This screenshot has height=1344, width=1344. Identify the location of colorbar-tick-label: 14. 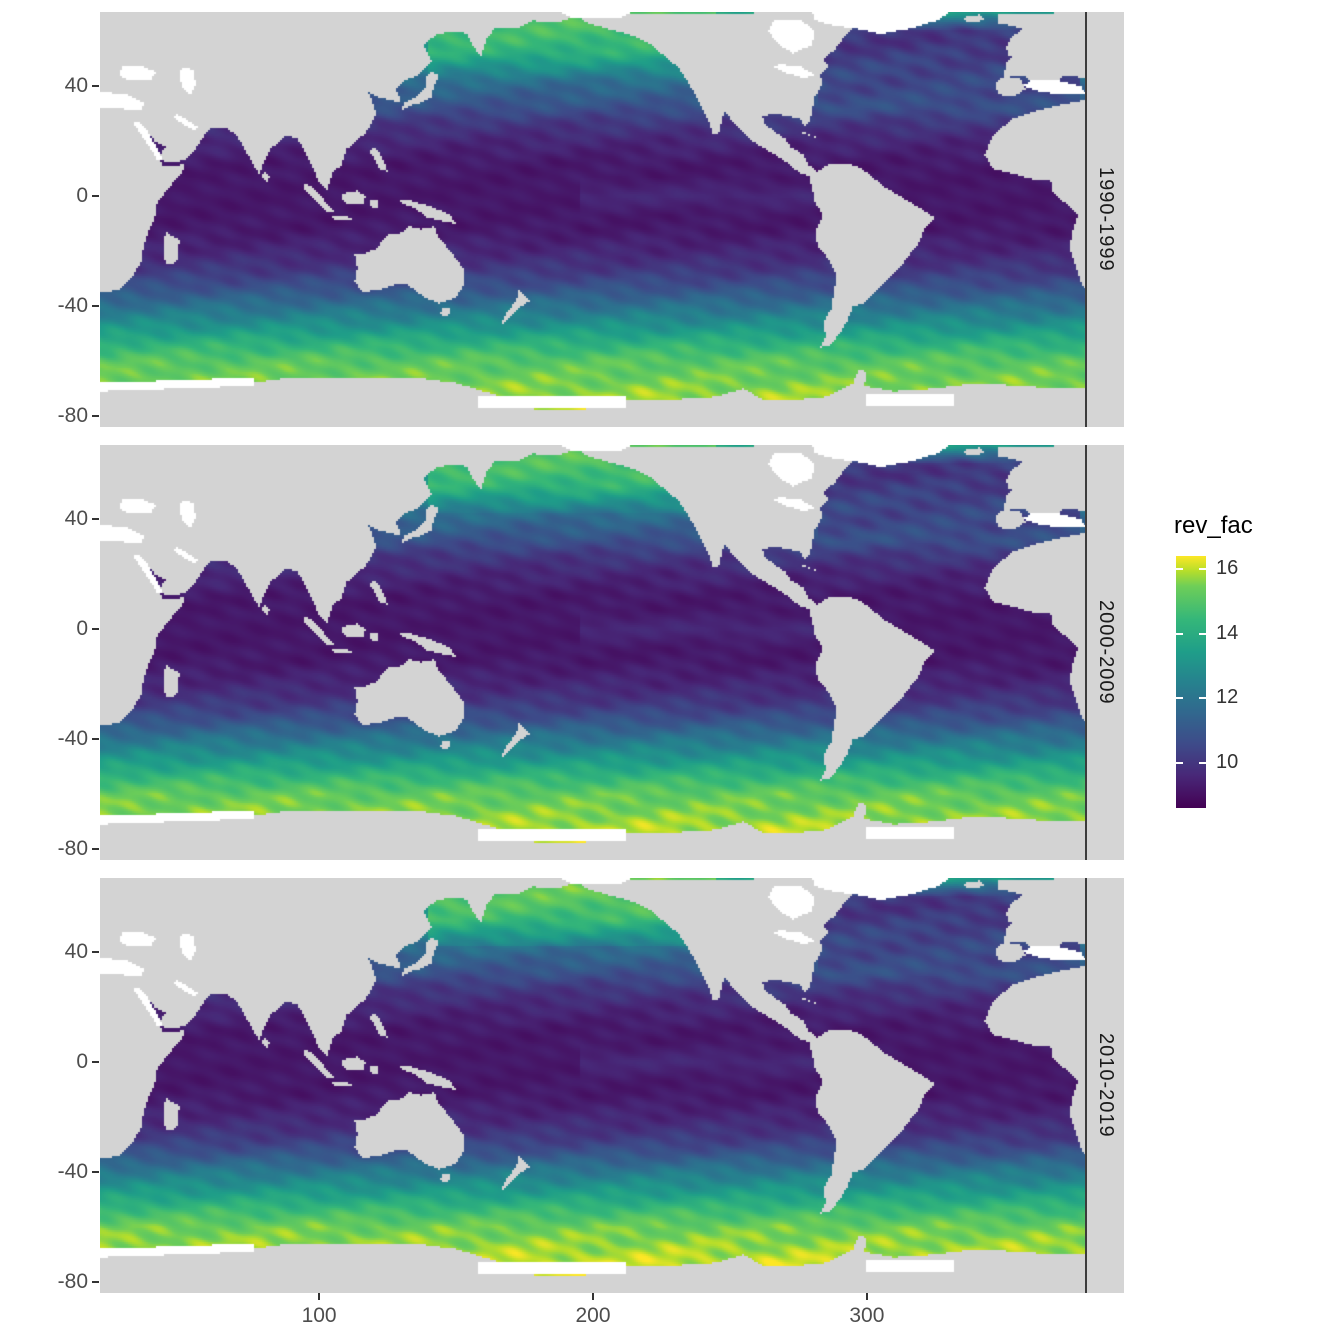
(1227, 632).